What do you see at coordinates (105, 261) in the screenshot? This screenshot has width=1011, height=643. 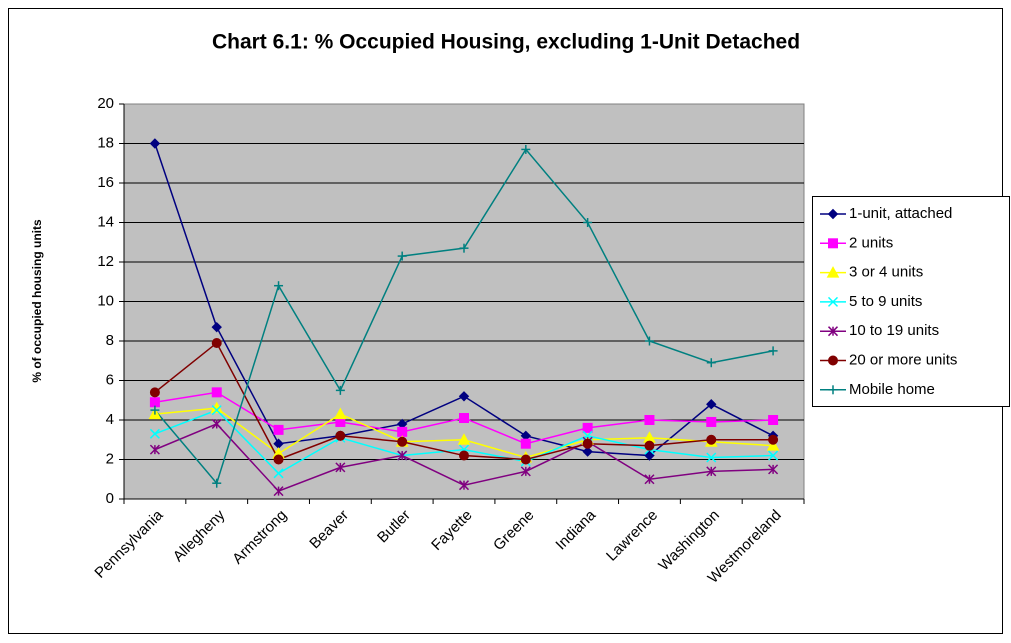 I see `y-tick-label: 12` at bounding box center [105, 261].